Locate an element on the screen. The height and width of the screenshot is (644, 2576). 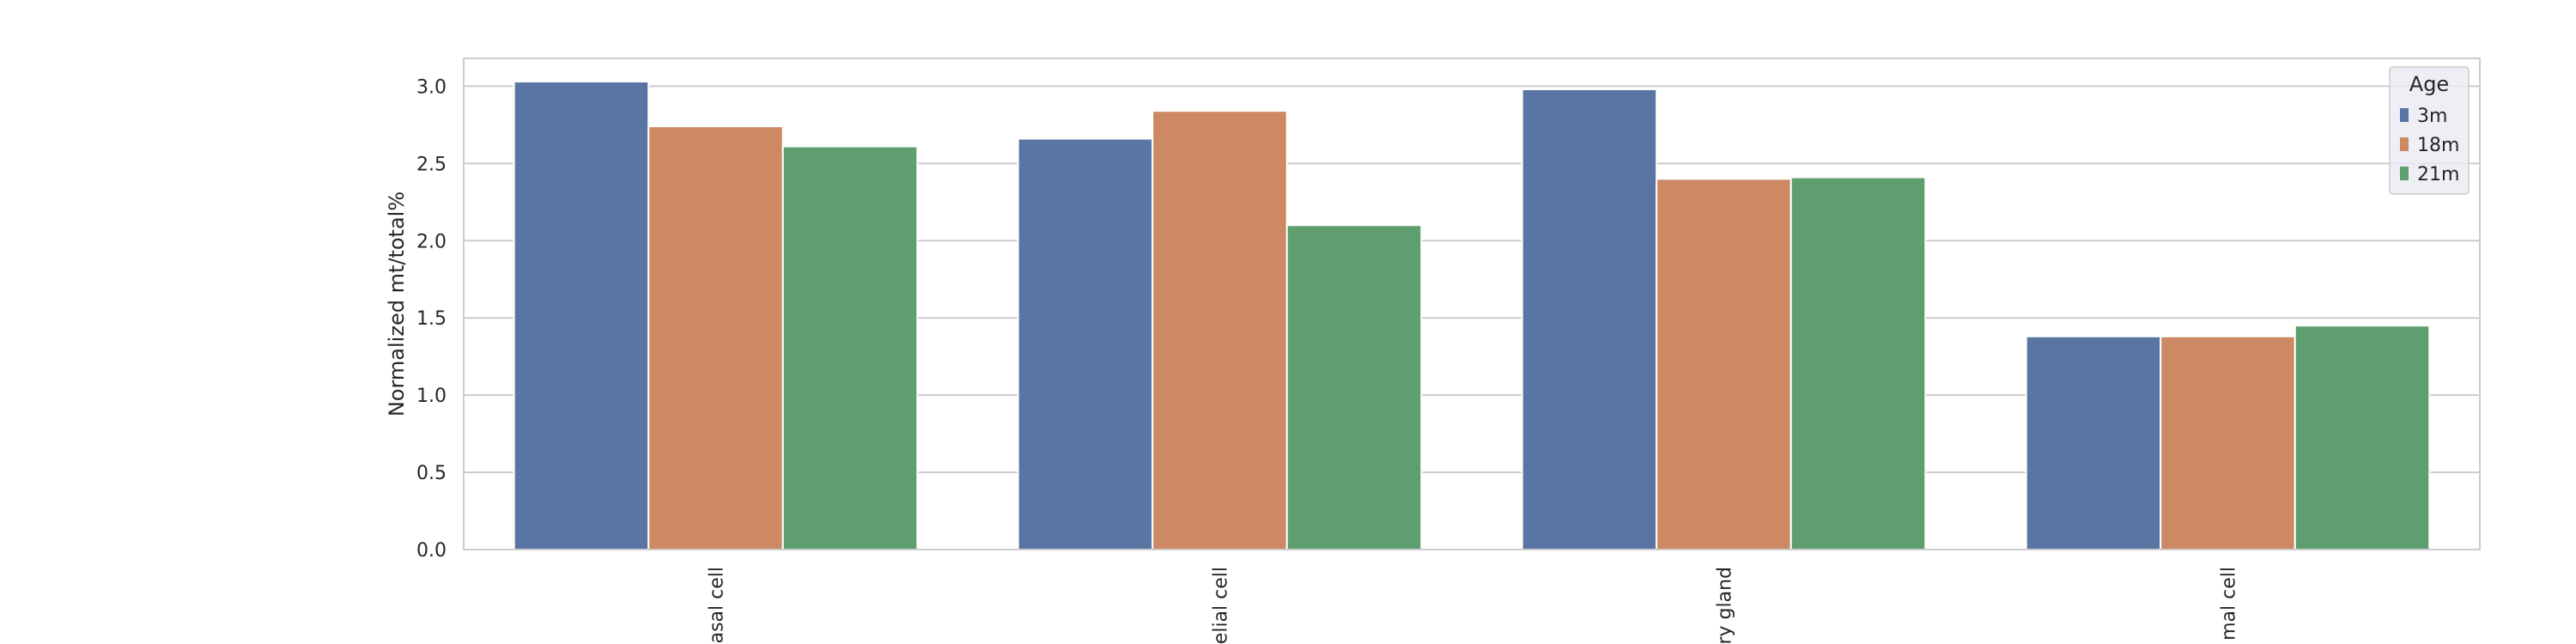
y-axis-label: Normalized mt/total% is located at coordinates (397, 303).